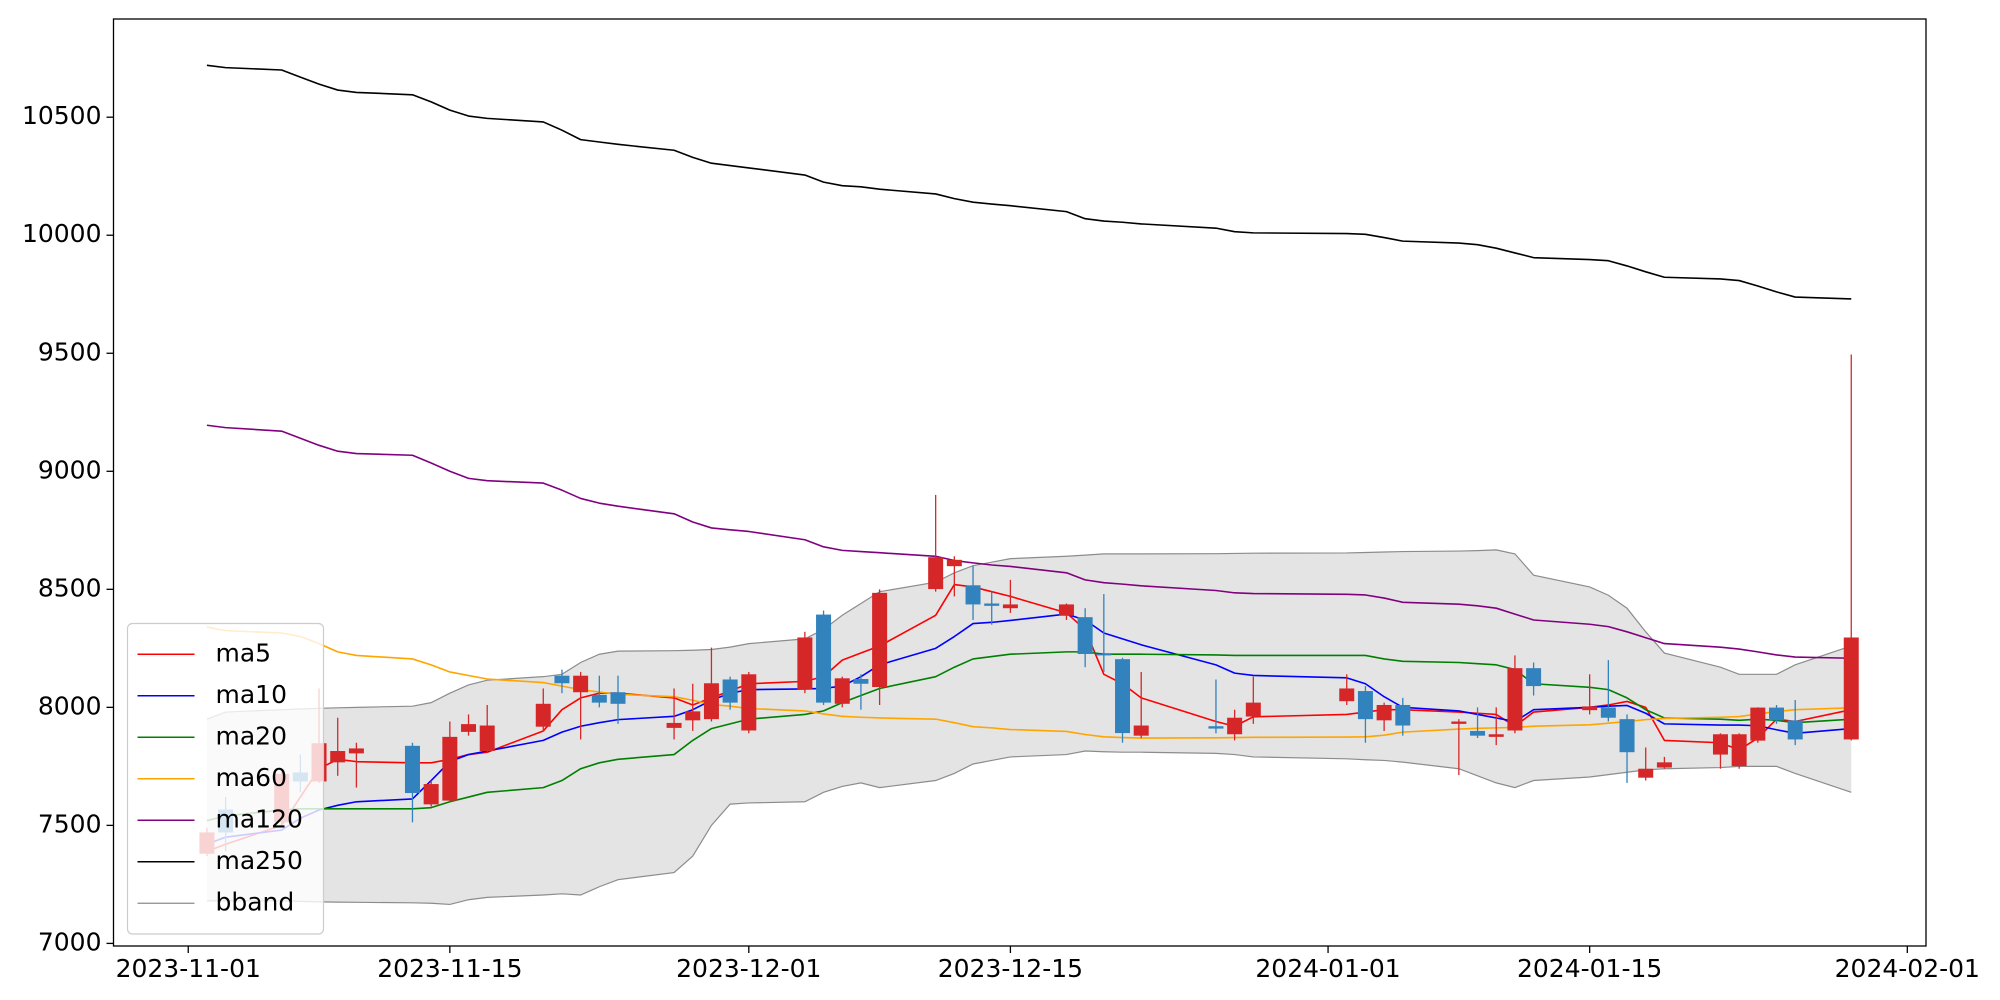  Describe the element at coordinates (1589, 968) in the screenshot. I see `x-tick-label: 2024-01-15` at that location.